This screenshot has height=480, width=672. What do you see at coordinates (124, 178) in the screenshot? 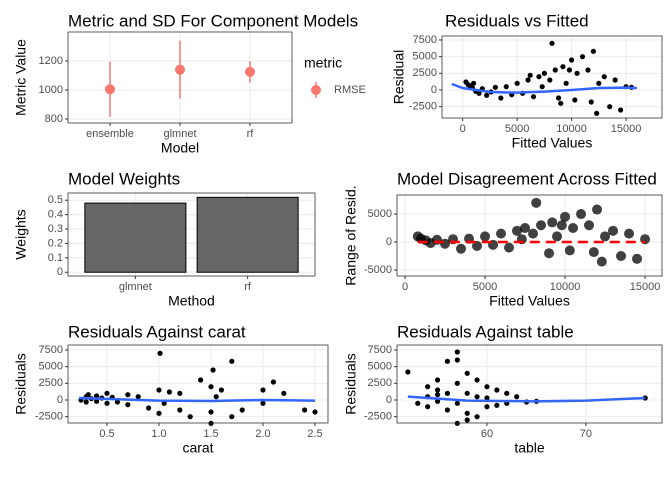
I see `chart-title: Model Weights` at bounding box center [124, 178].